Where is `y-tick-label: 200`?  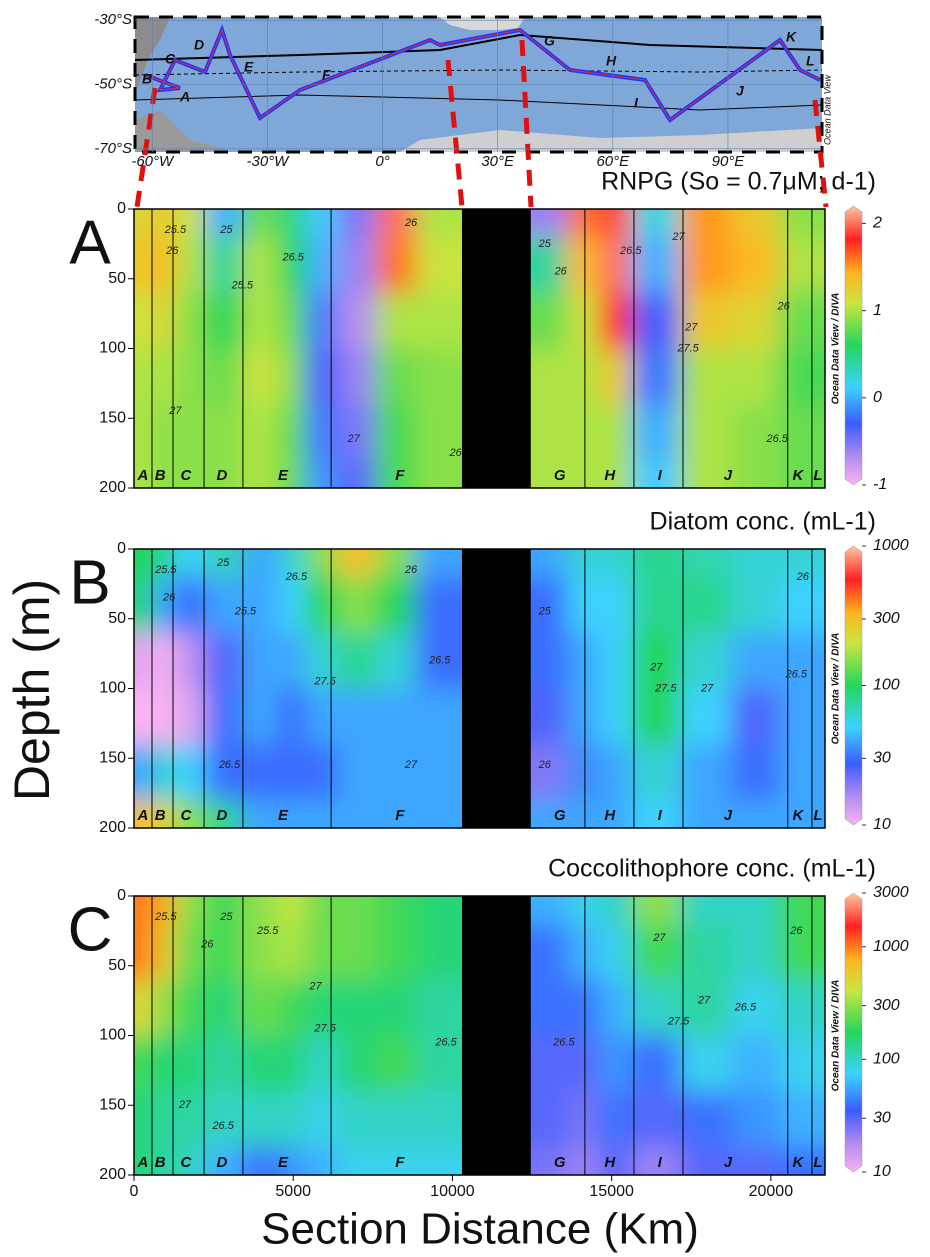
y-tick-label: 200 is located at coordinates (112, 487).